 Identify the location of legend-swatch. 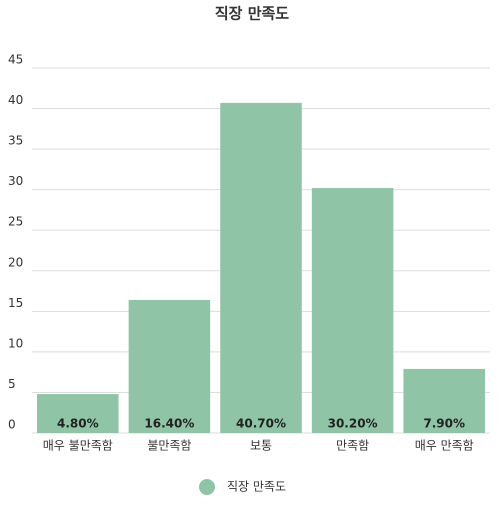
(207, 487).